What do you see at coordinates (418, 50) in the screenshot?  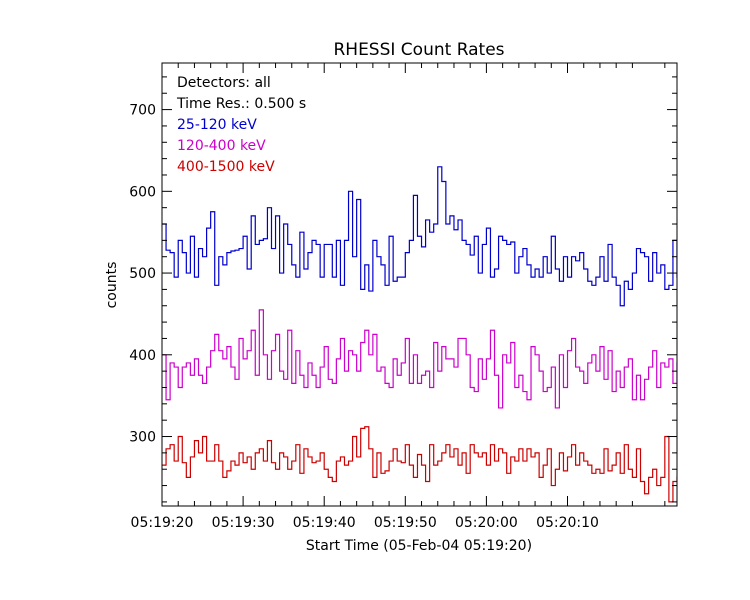 I see `chart-title: RHESSI Count Rates` at bounding box center [418, 50].